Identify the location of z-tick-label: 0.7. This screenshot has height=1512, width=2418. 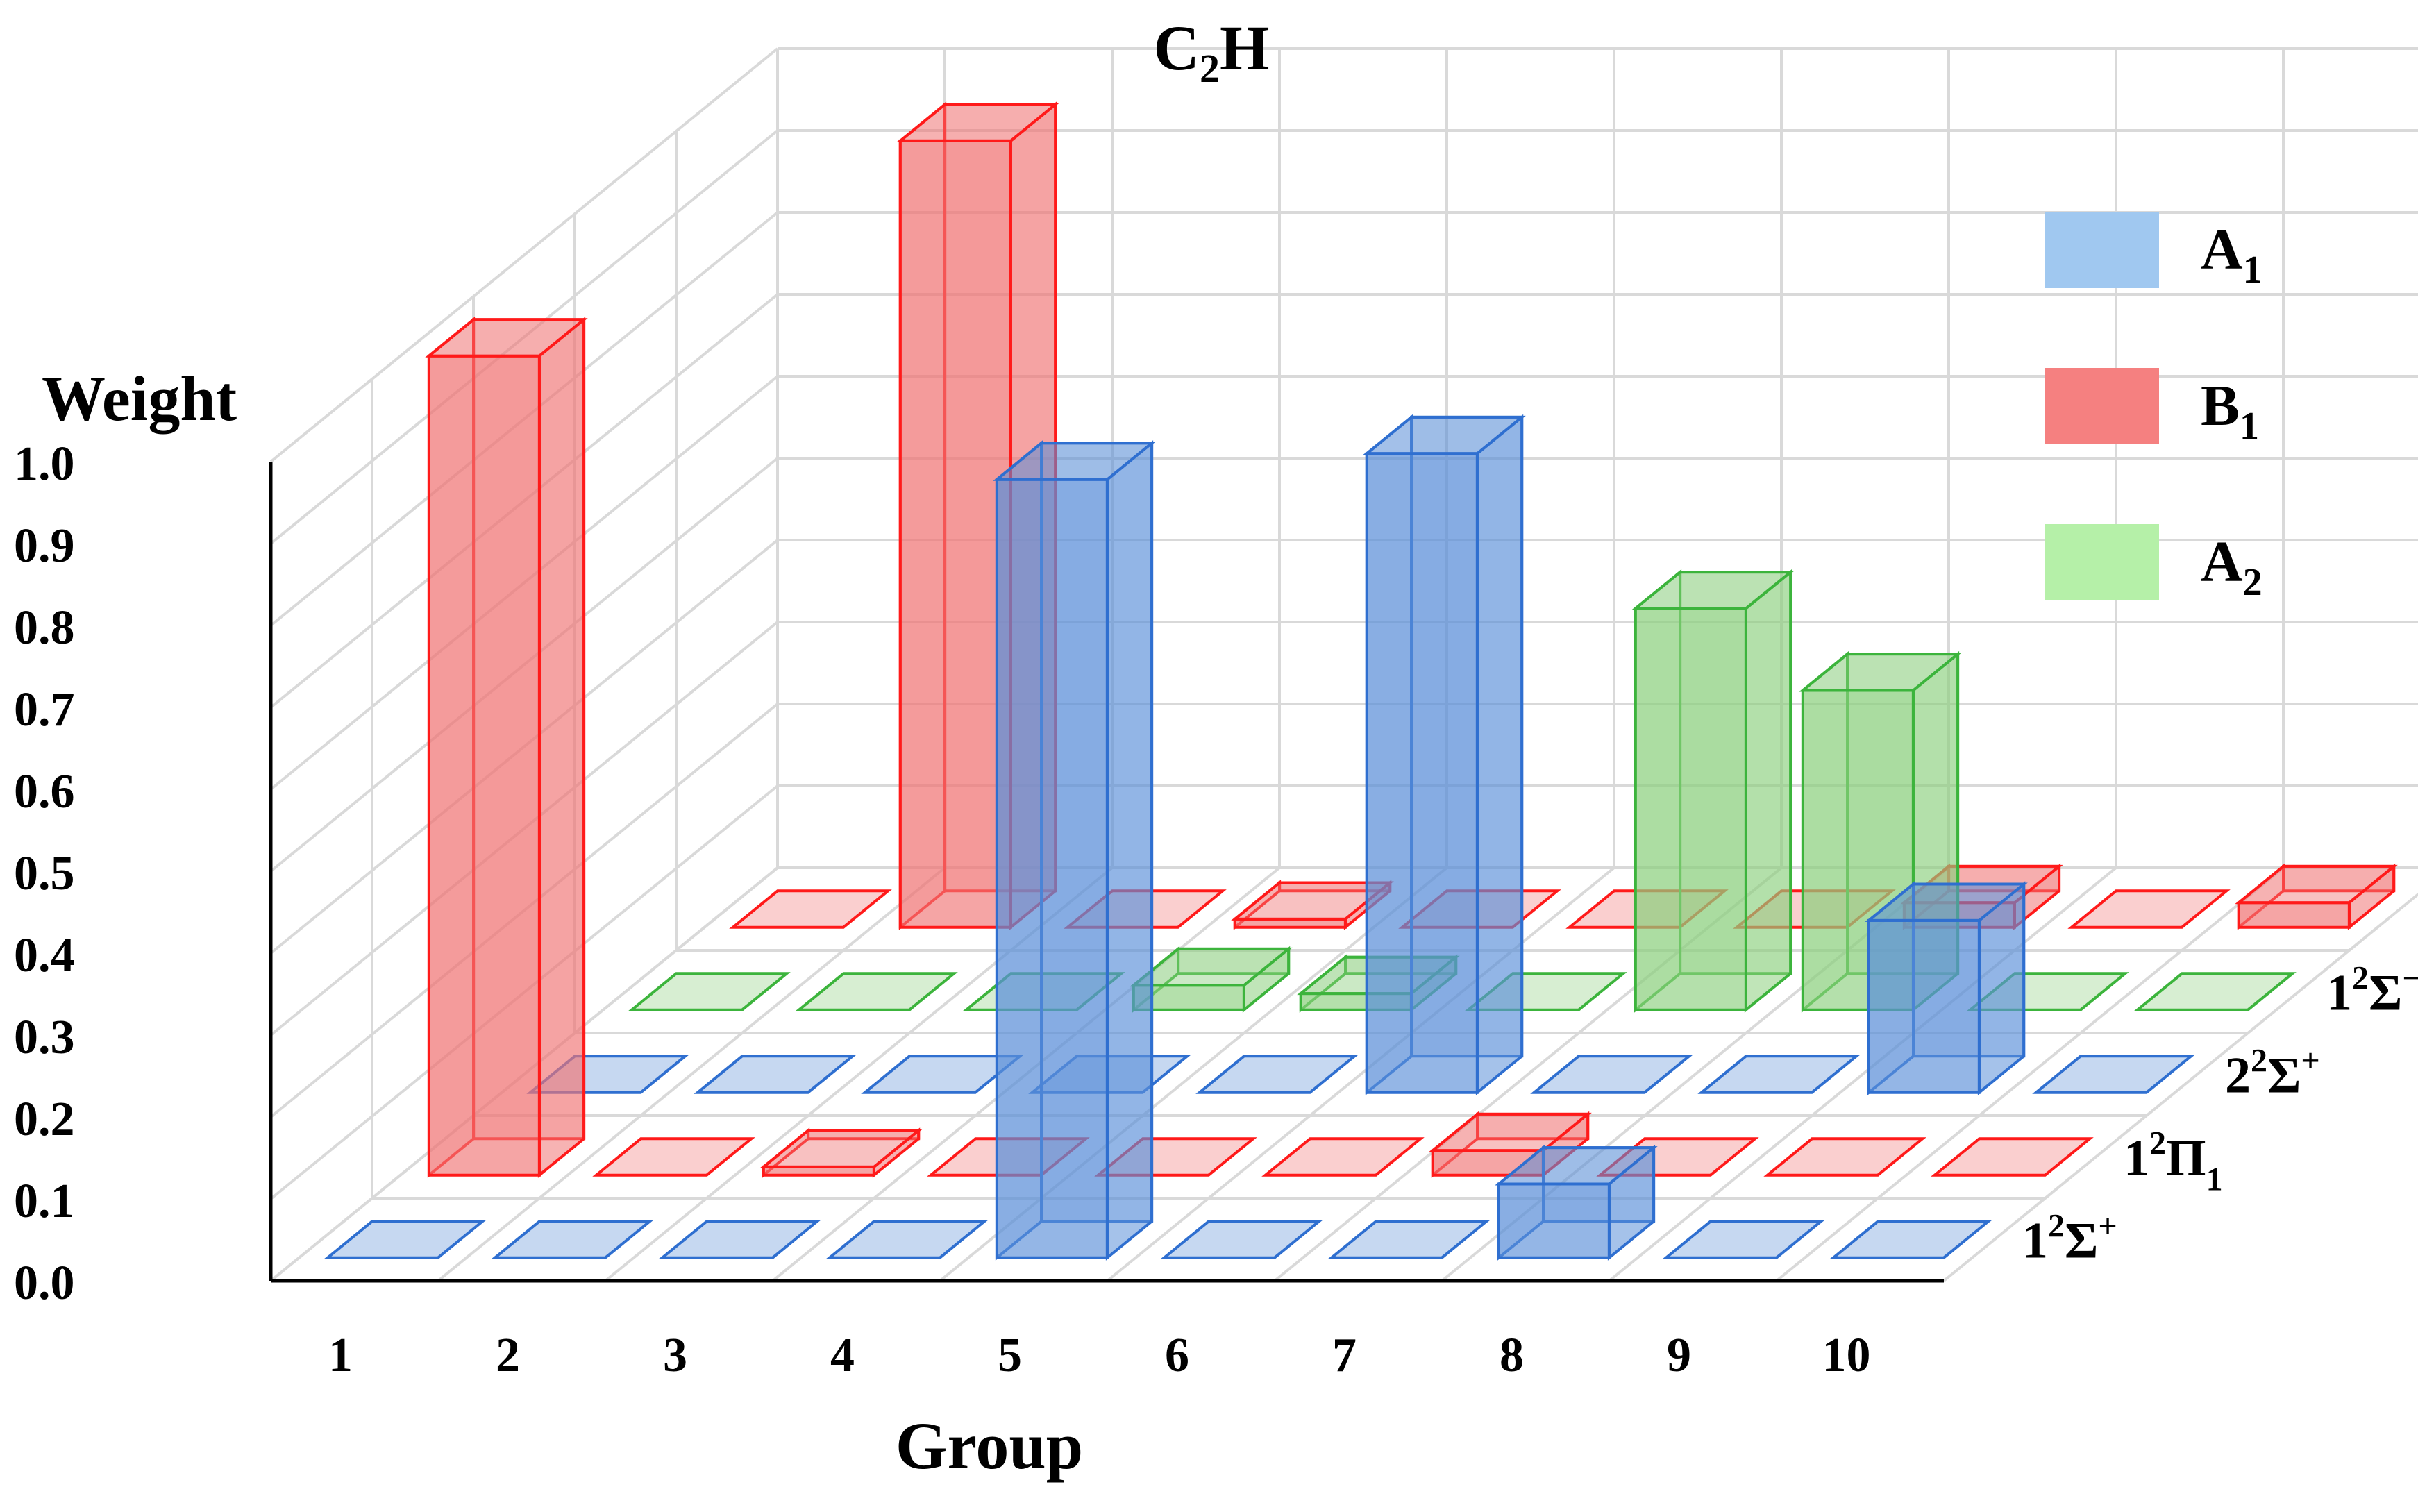
(44, 710).